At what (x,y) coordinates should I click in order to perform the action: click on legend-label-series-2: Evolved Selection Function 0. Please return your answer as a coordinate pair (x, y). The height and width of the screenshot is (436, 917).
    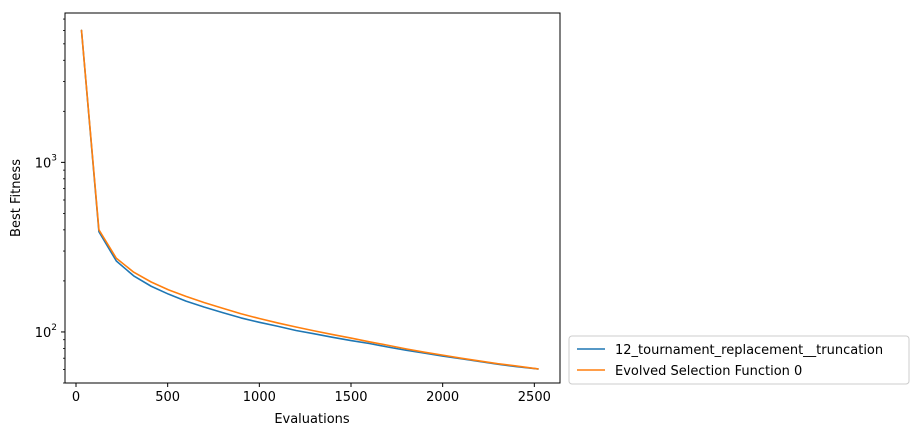
    Looking at the image, I should click on (708, 371).